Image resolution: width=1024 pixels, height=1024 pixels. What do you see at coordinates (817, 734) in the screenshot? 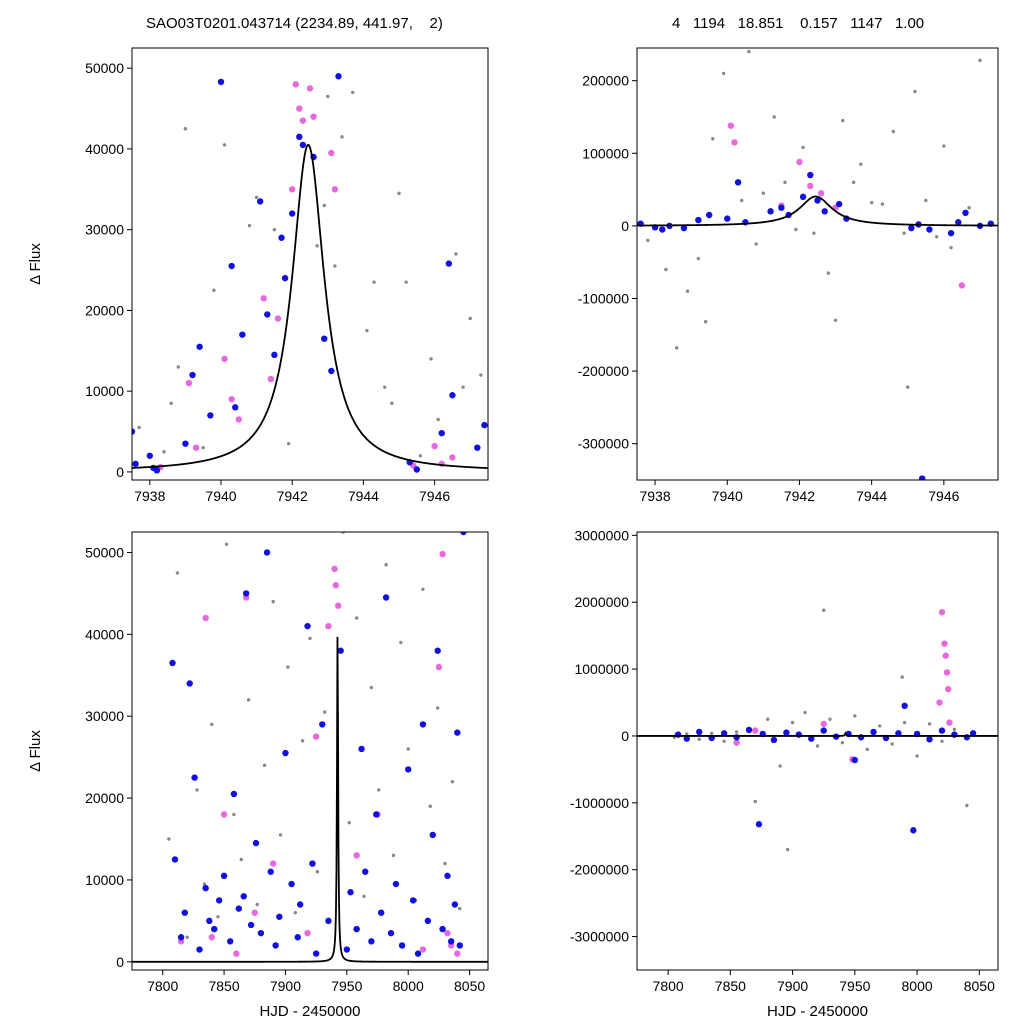
I see `model-curve` at bounding box center [817, 734].